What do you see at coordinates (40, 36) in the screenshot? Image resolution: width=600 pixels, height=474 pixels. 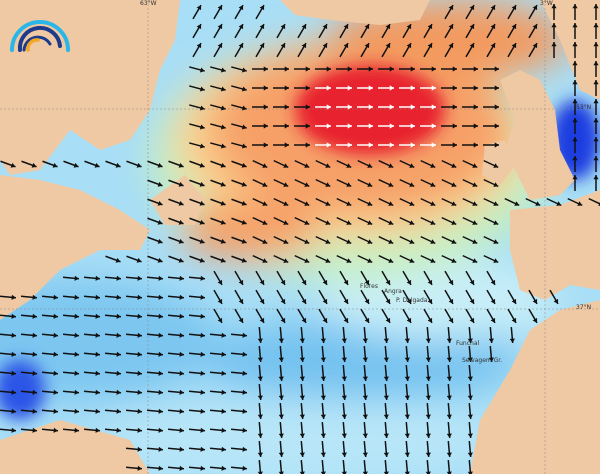 I see `brand-logo` at bounding box center [40, 36].